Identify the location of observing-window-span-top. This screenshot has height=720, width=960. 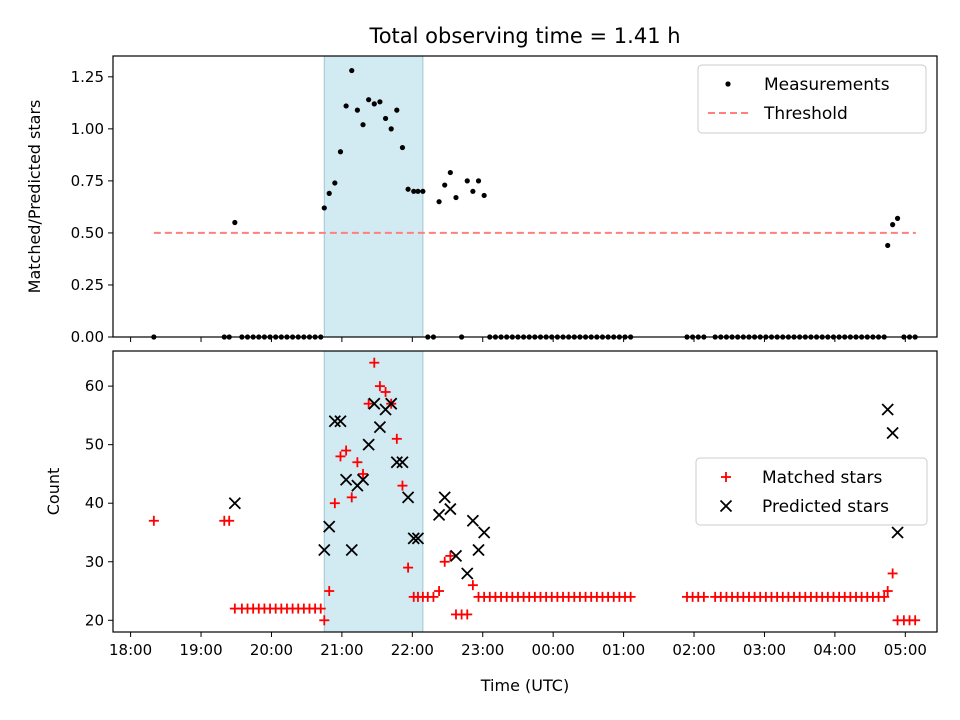
(373, 196).